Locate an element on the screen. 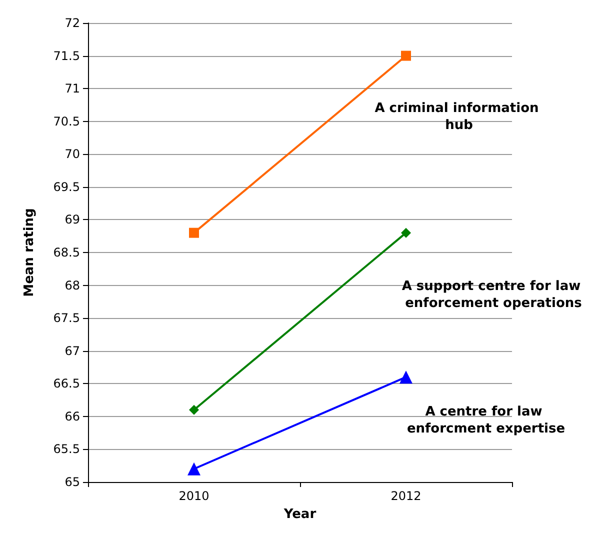  x-tick-label: 2010 is located at coordinates (194, 496).